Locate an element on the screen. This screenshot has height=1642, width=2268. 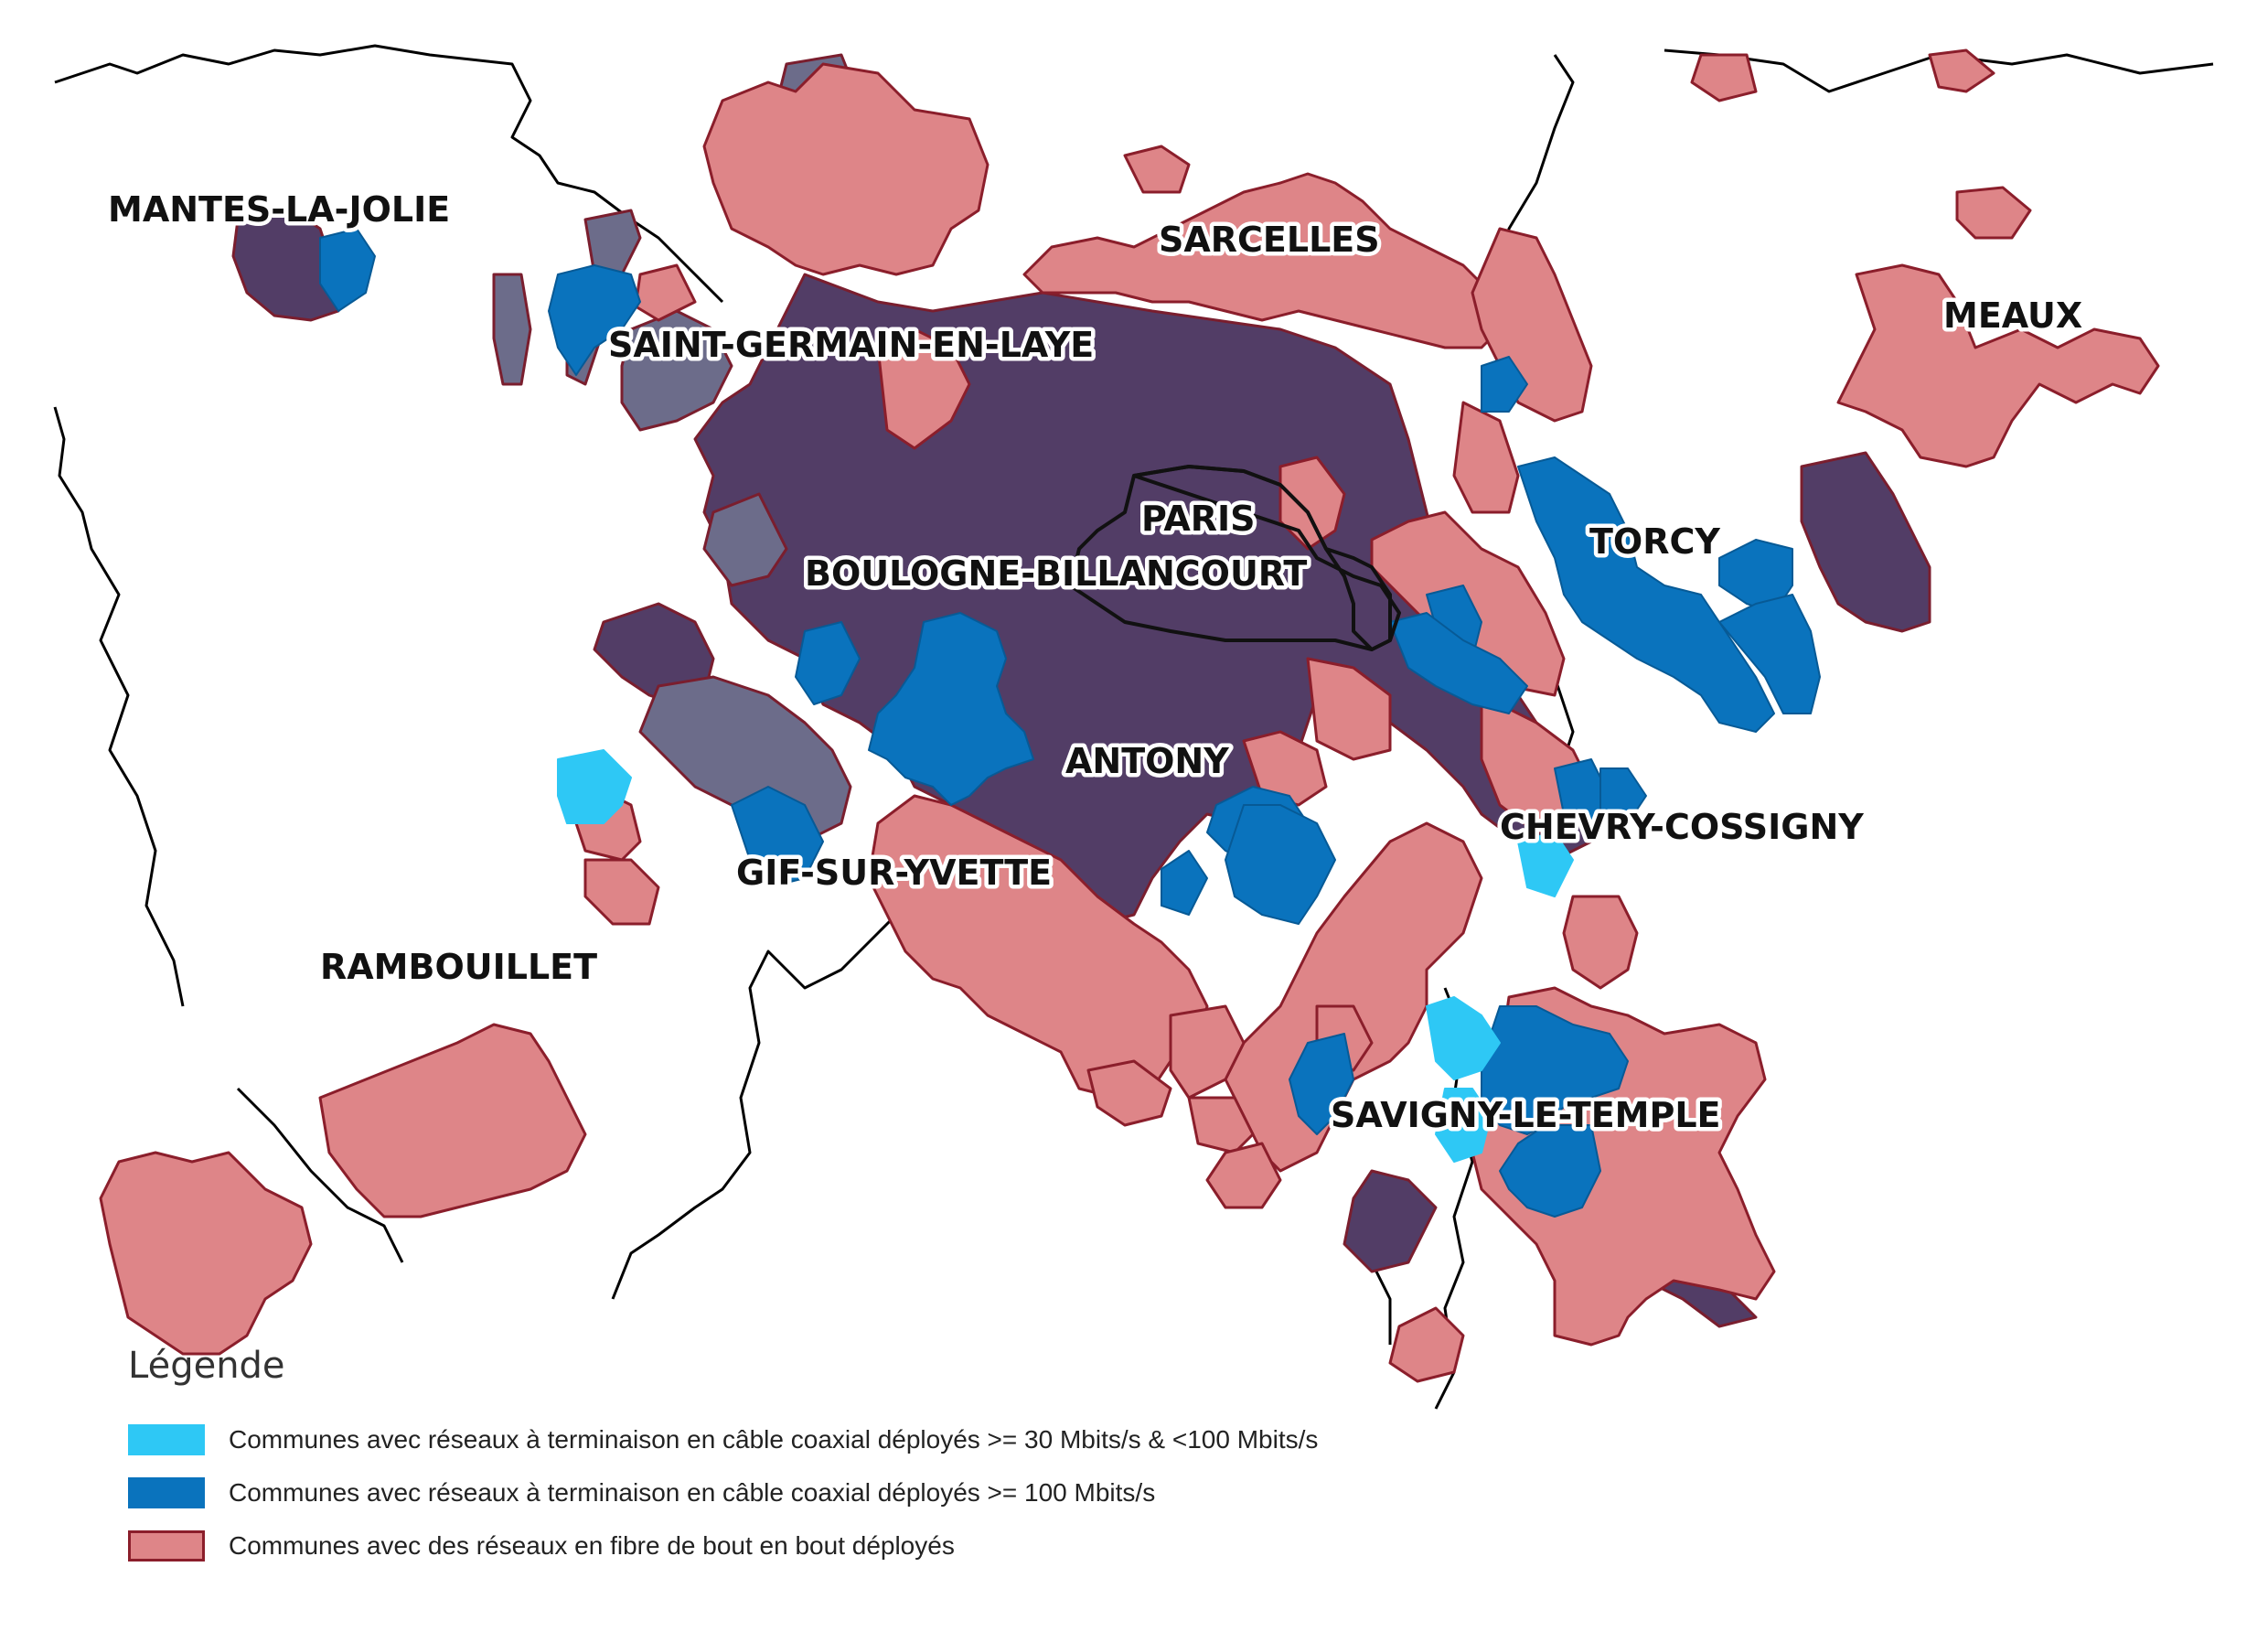
city-label-torcy: TORCY is located at coordinates (1654, 542).